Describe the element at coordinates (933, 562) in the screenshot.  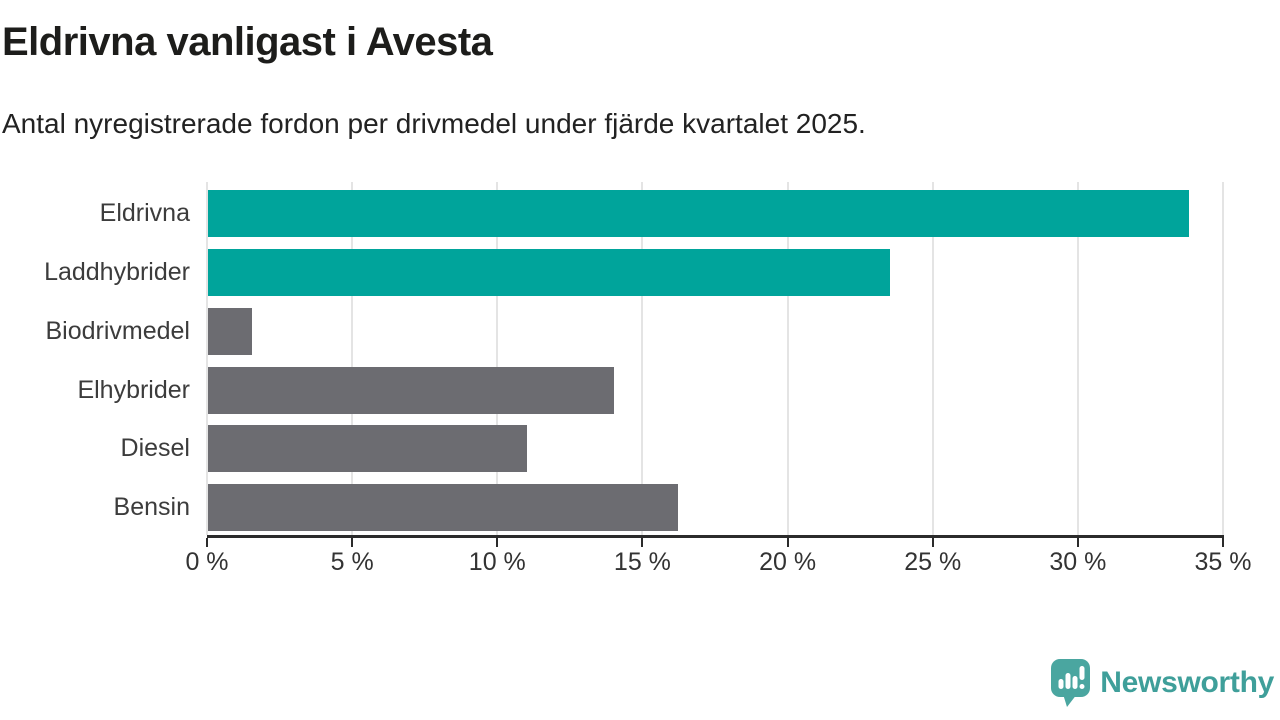
I see `x-tick-label-25: 25 %` at that location.